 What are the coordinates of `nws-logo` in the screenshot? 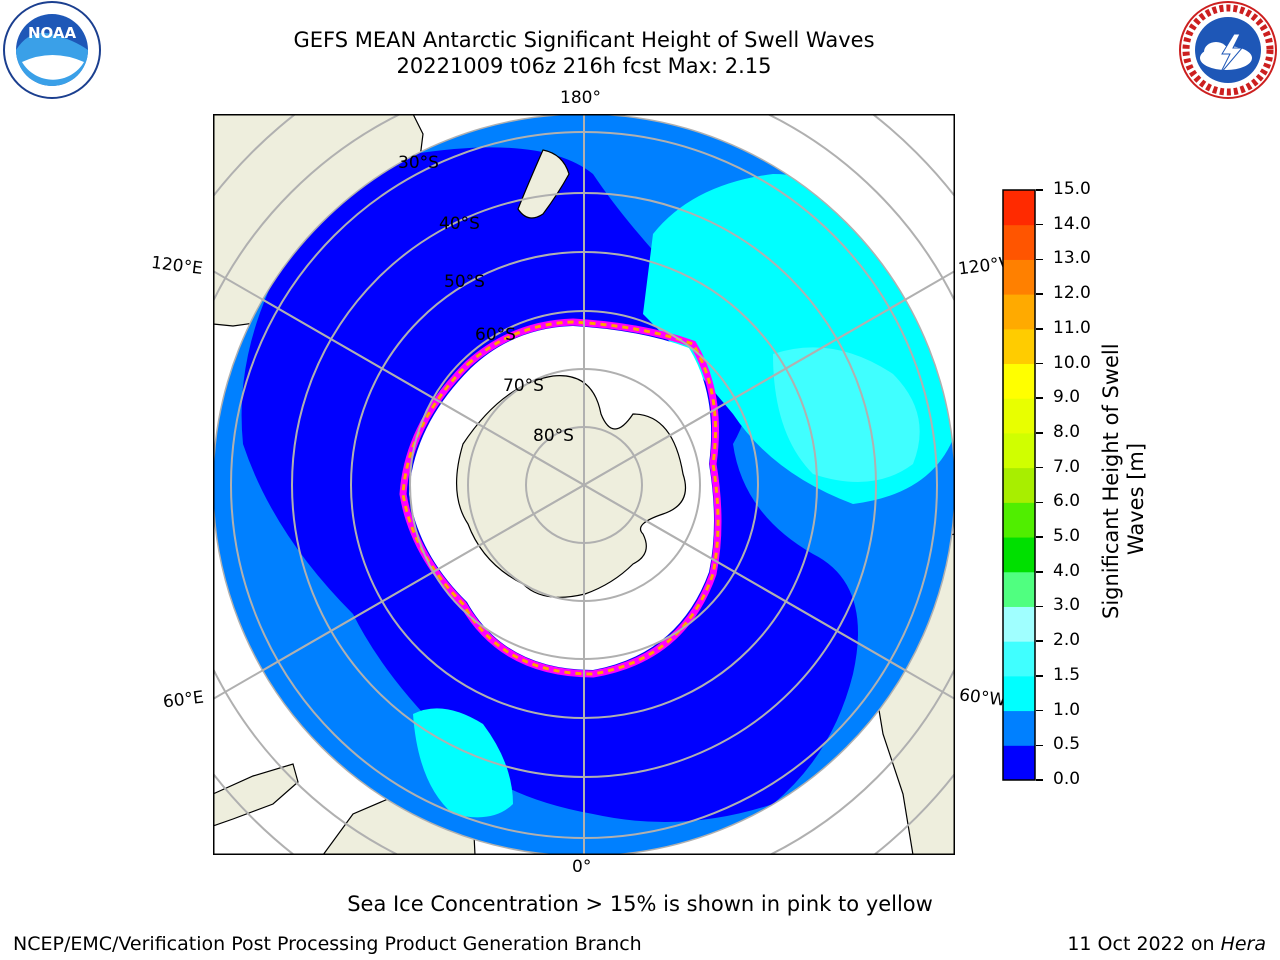 It's located at (1228, 50).